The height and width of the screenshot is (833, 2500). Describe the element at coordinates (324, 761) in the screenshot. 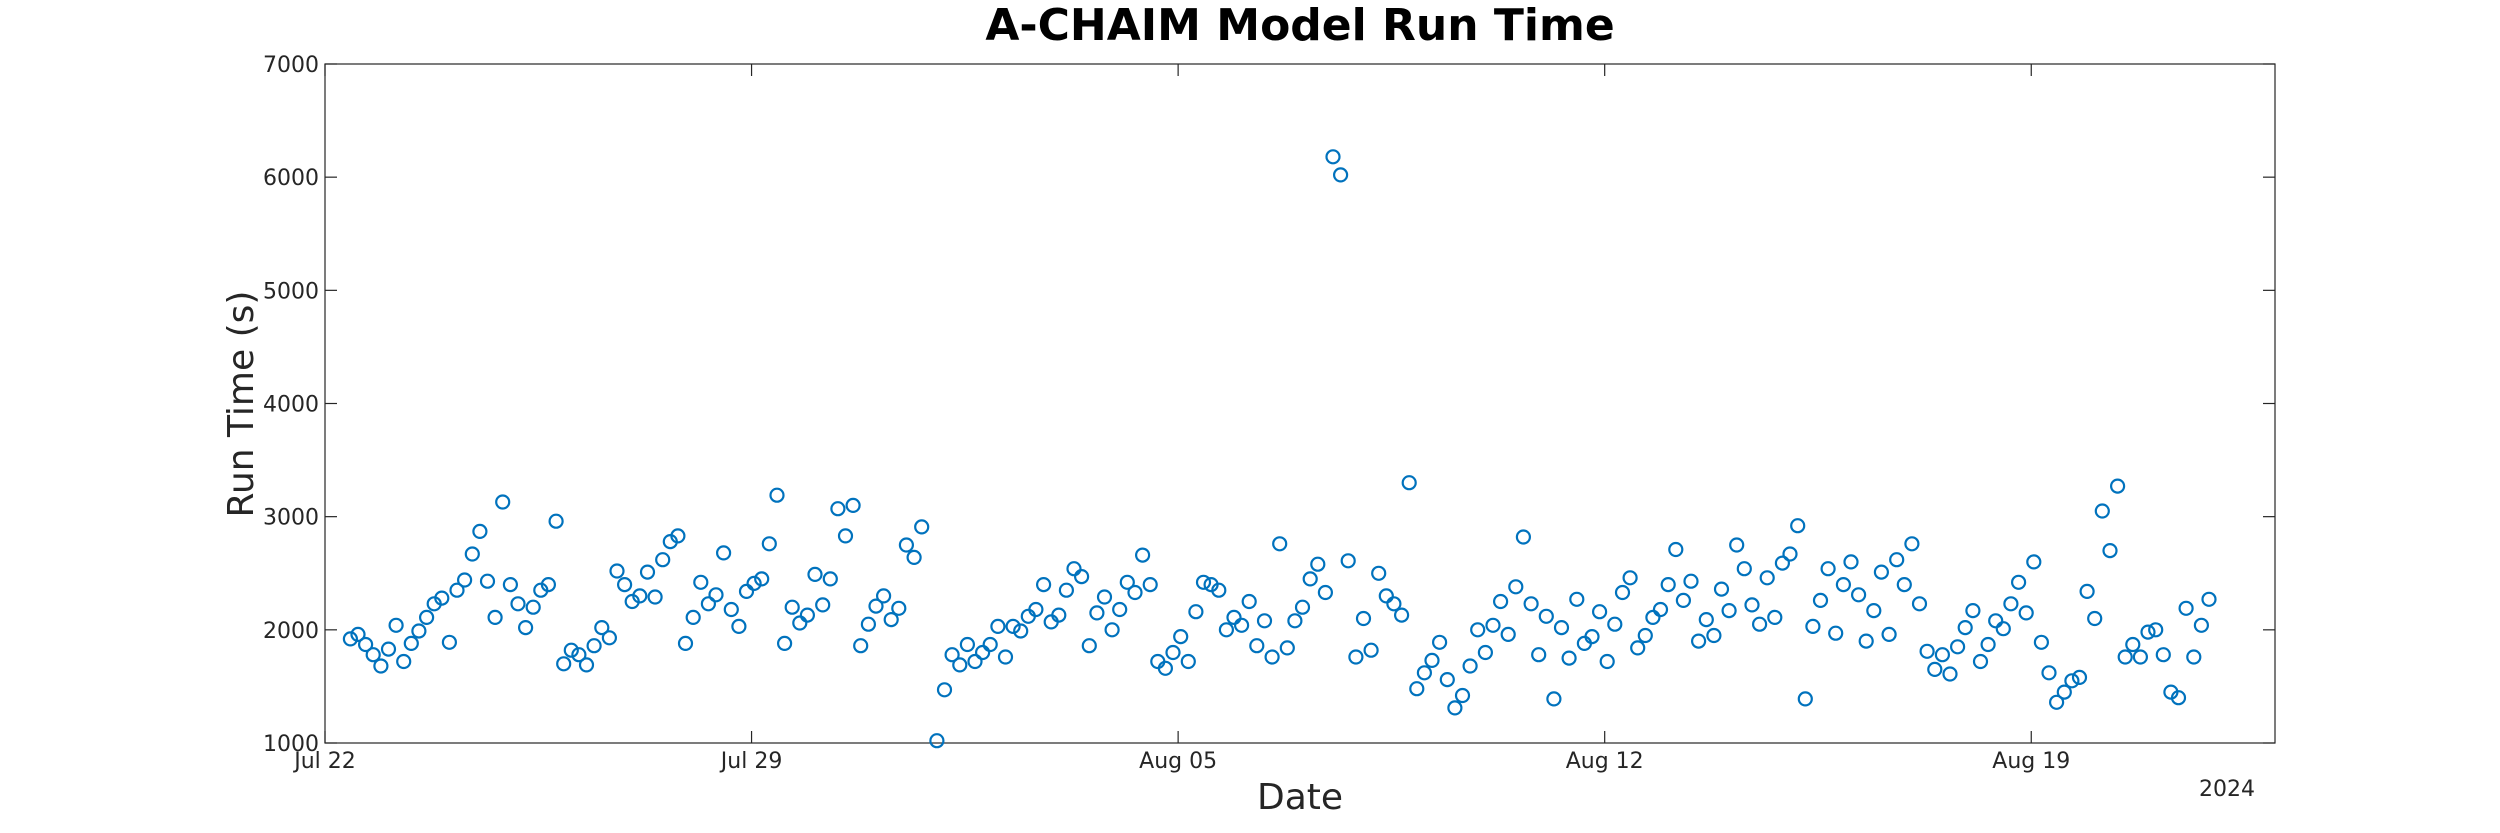

I see `x-tick-label: Jul 22` at that location.